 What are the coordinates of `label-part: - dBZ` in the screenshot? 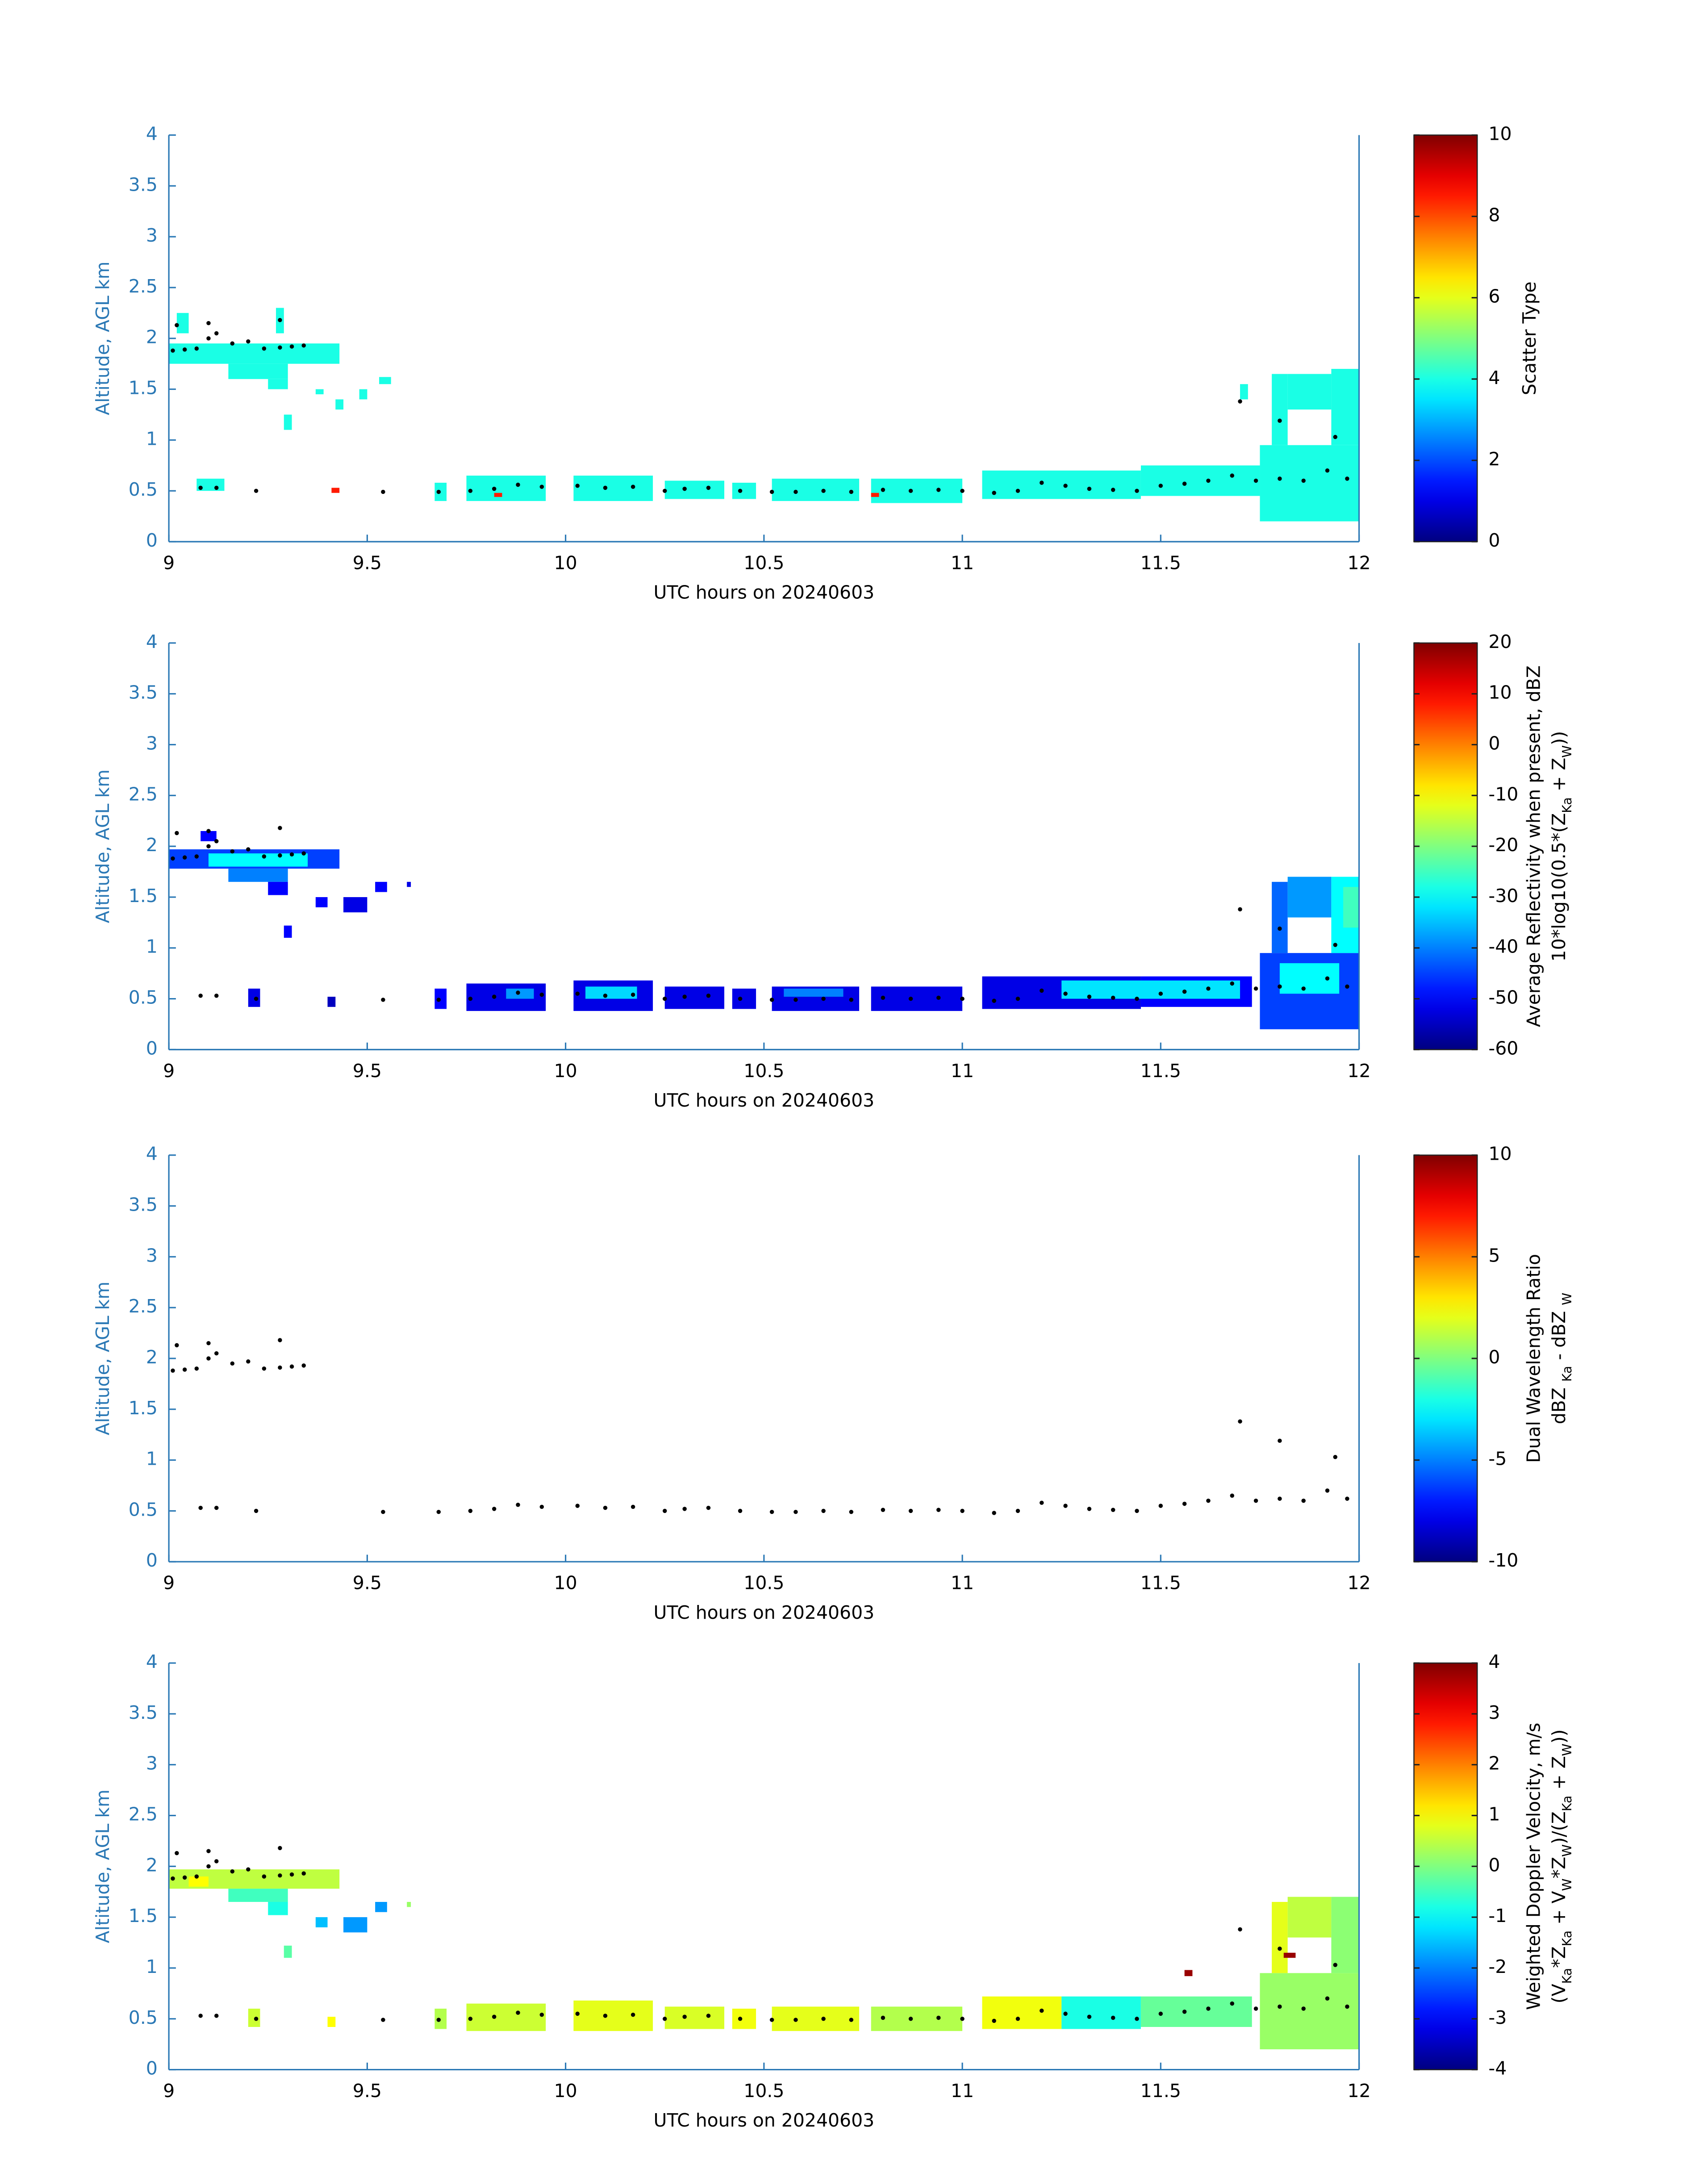 It's located at (1559, 1335).